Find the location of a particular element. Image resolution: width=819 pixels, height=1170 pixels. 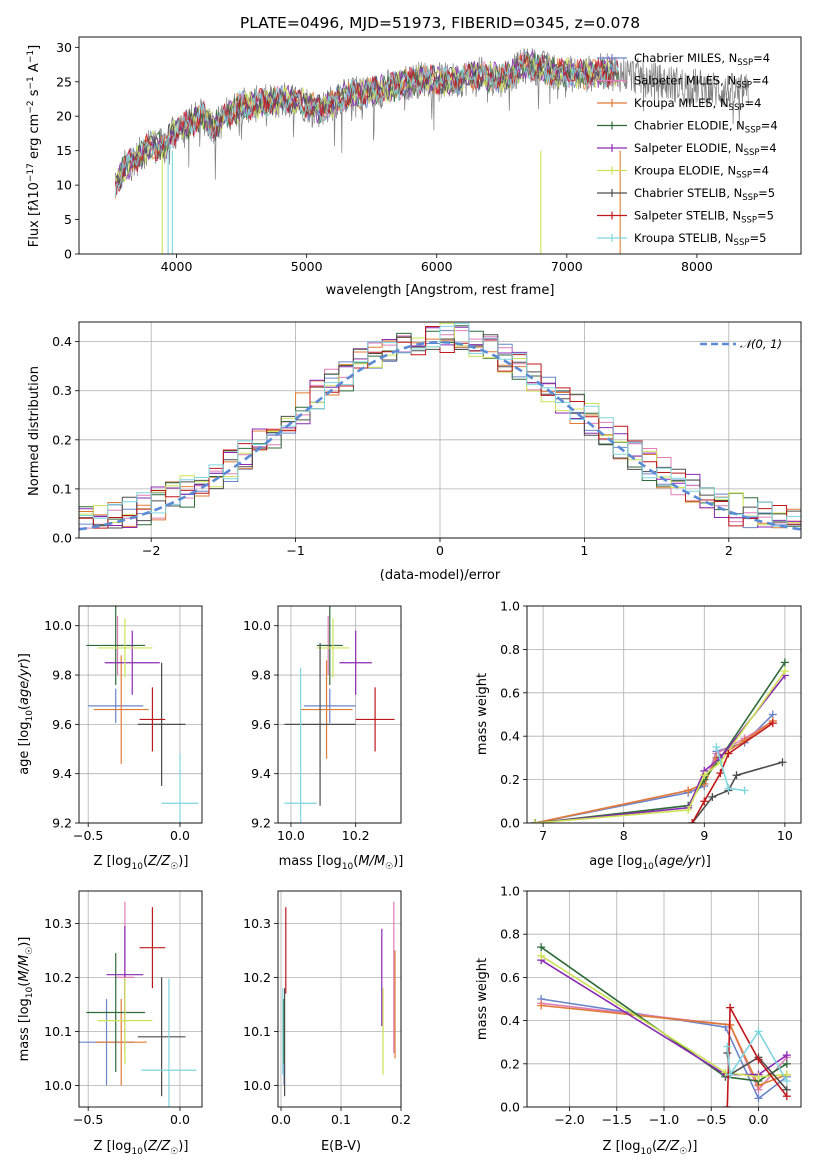

residuals-legend: 𝒩(0, 1) is located at coordinates (741, 344).